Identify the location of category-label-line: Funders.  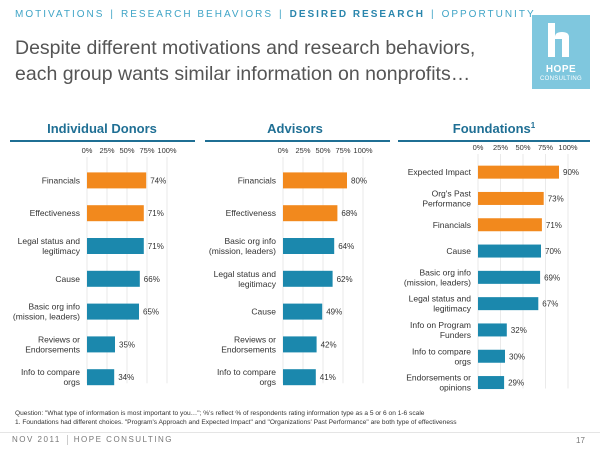
(455, 335).